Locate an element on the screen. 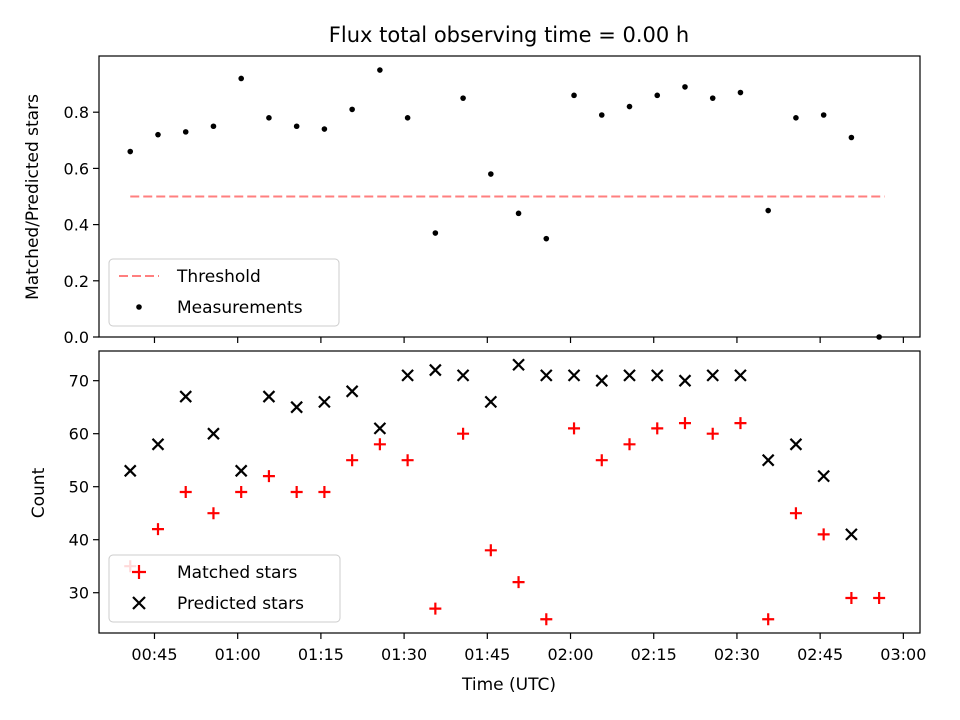 Image resolution: width=960 pixels, height=720 pixels. legend-matched-label: Matched stars is located at coordinates (237, 573).